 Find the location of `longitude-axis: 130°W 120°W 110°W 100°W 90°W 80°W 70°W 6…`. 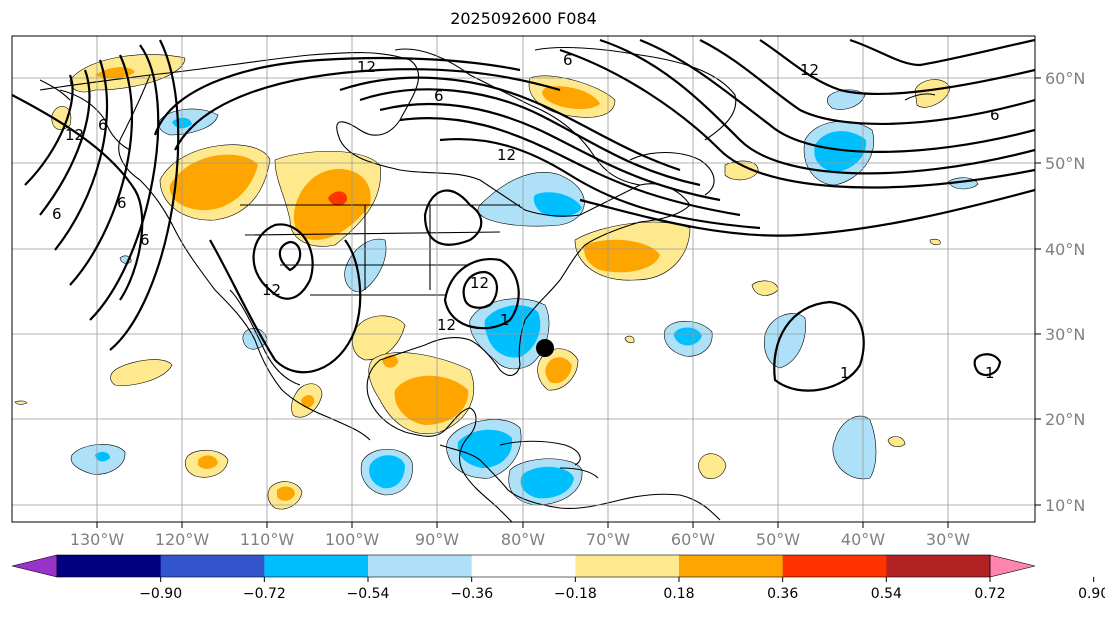

longitude-axis: 130°W 120°W 110°W 100°W 90°W 80°W 70°W 6… is located at coordinates (520, 535).